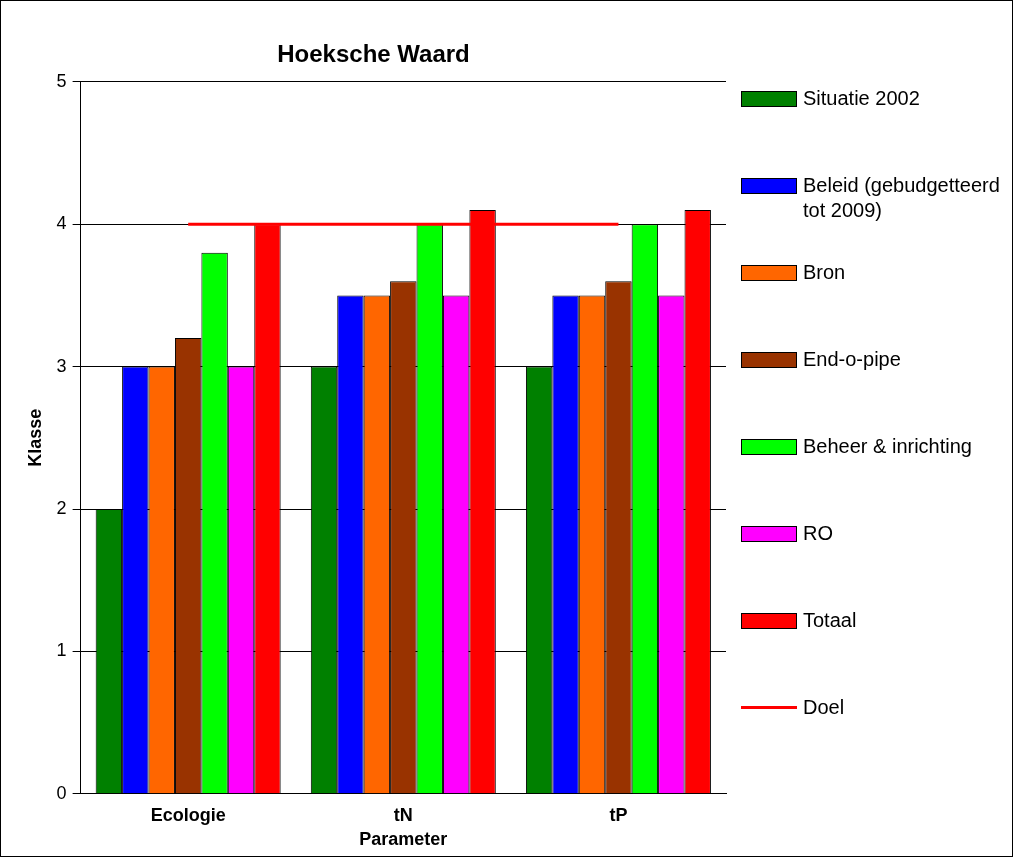 The height and width of the screenshot is (857, 1013). I want to click on legend-label: Situatie 2002, so click(861, 98).